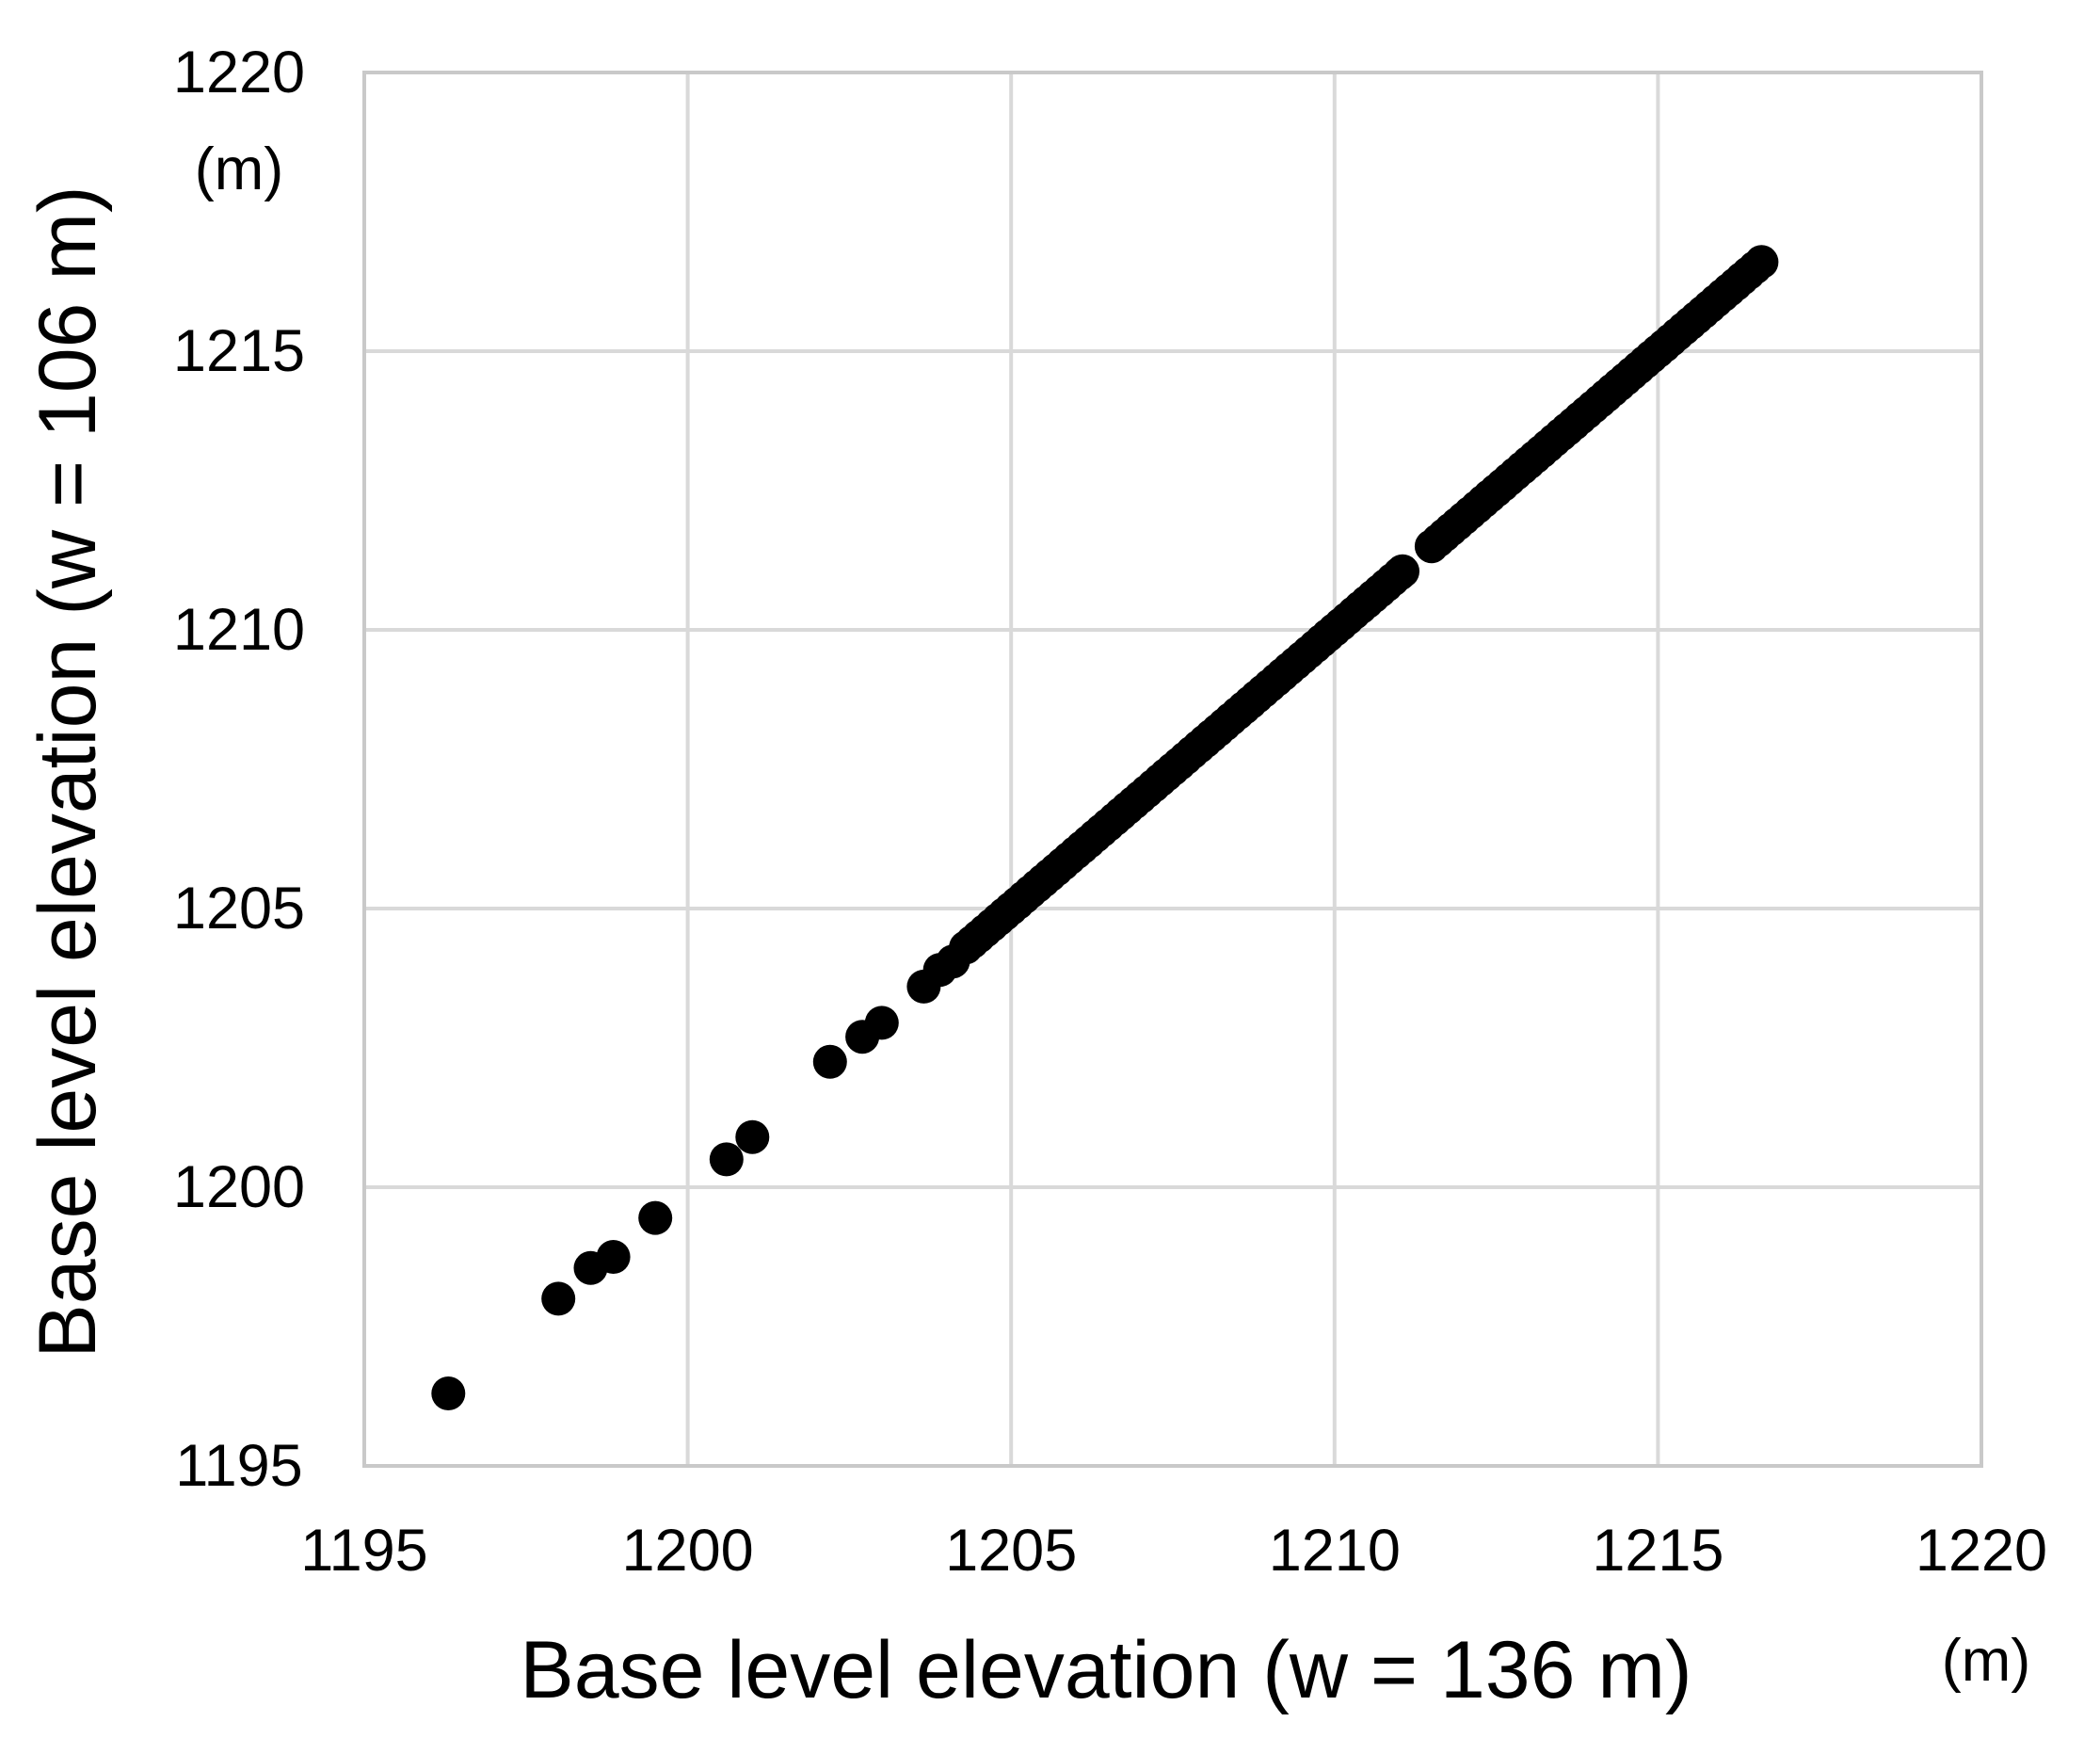 This screenshot has width=2100, height=1738. Describe the element at coordinates (1011, 1551) in the screenshot. I see `x-tick-label: 1205` at that location.